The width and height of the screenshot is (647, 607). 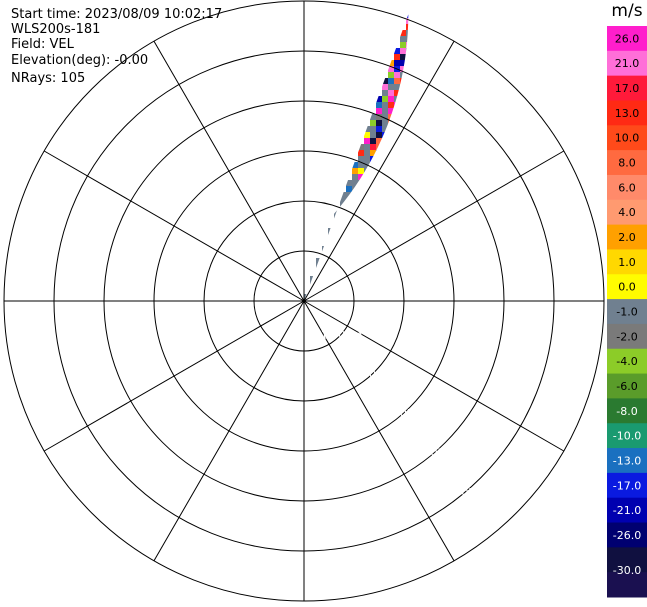 I want to click on nrays-label: NRays: 105, so click(x=48, y=78).